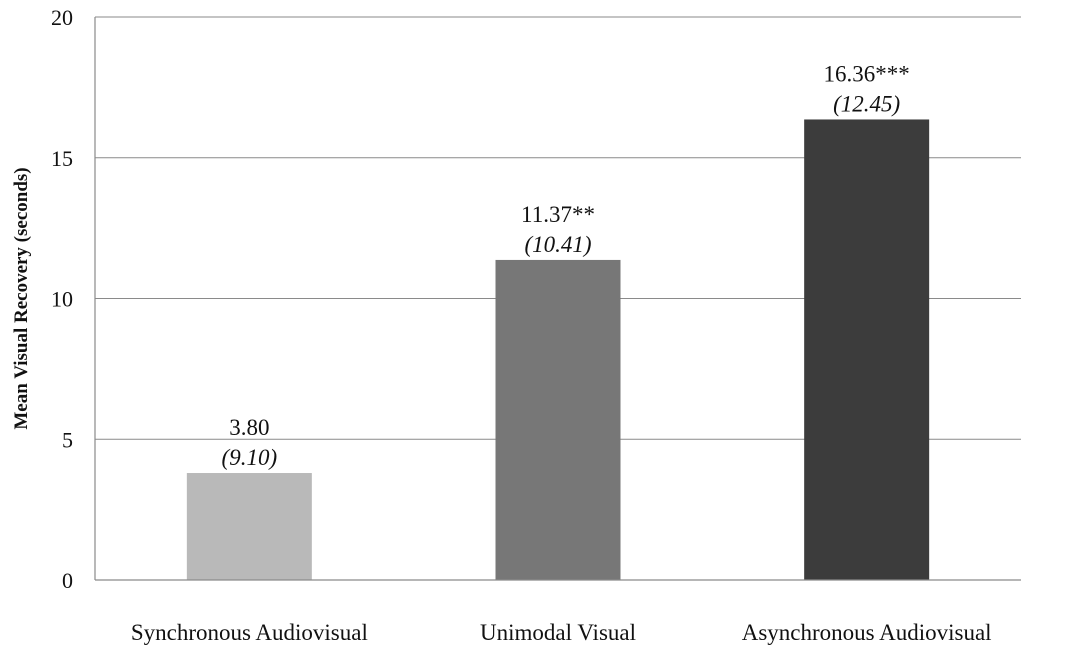  I want to click on y-tick-label: 15, so click(62, 158).